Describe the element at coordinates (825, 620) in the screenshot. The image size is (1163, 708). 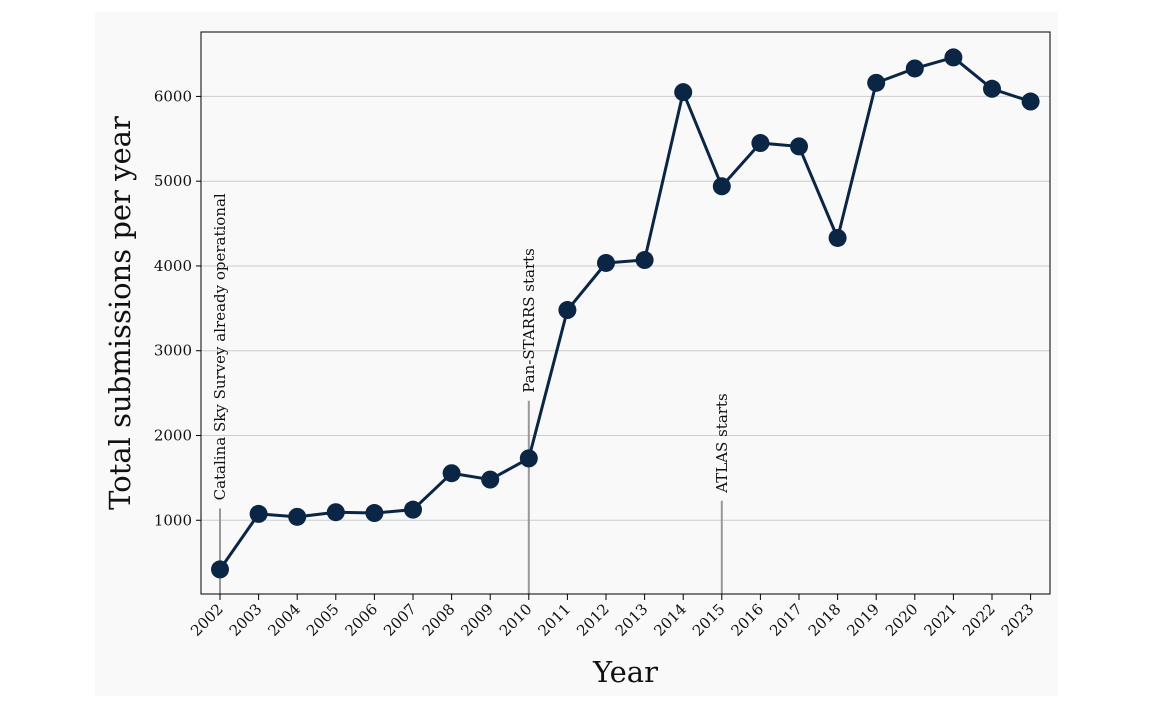
I see `x-tick-label: 2018` at that location.